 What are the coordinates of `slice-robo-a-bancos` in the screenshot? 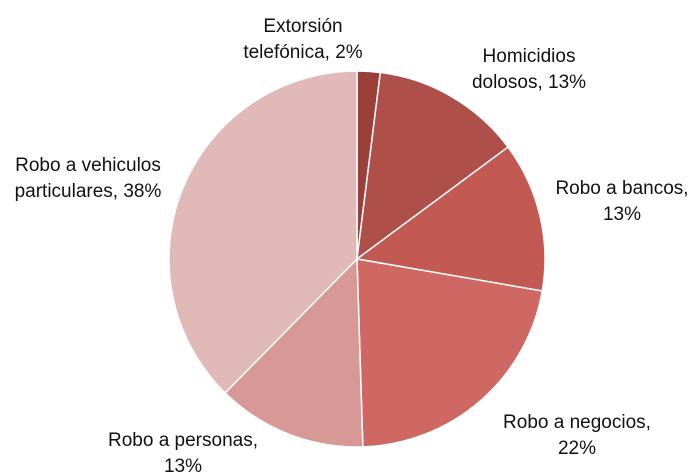 It's located at (450, 219).